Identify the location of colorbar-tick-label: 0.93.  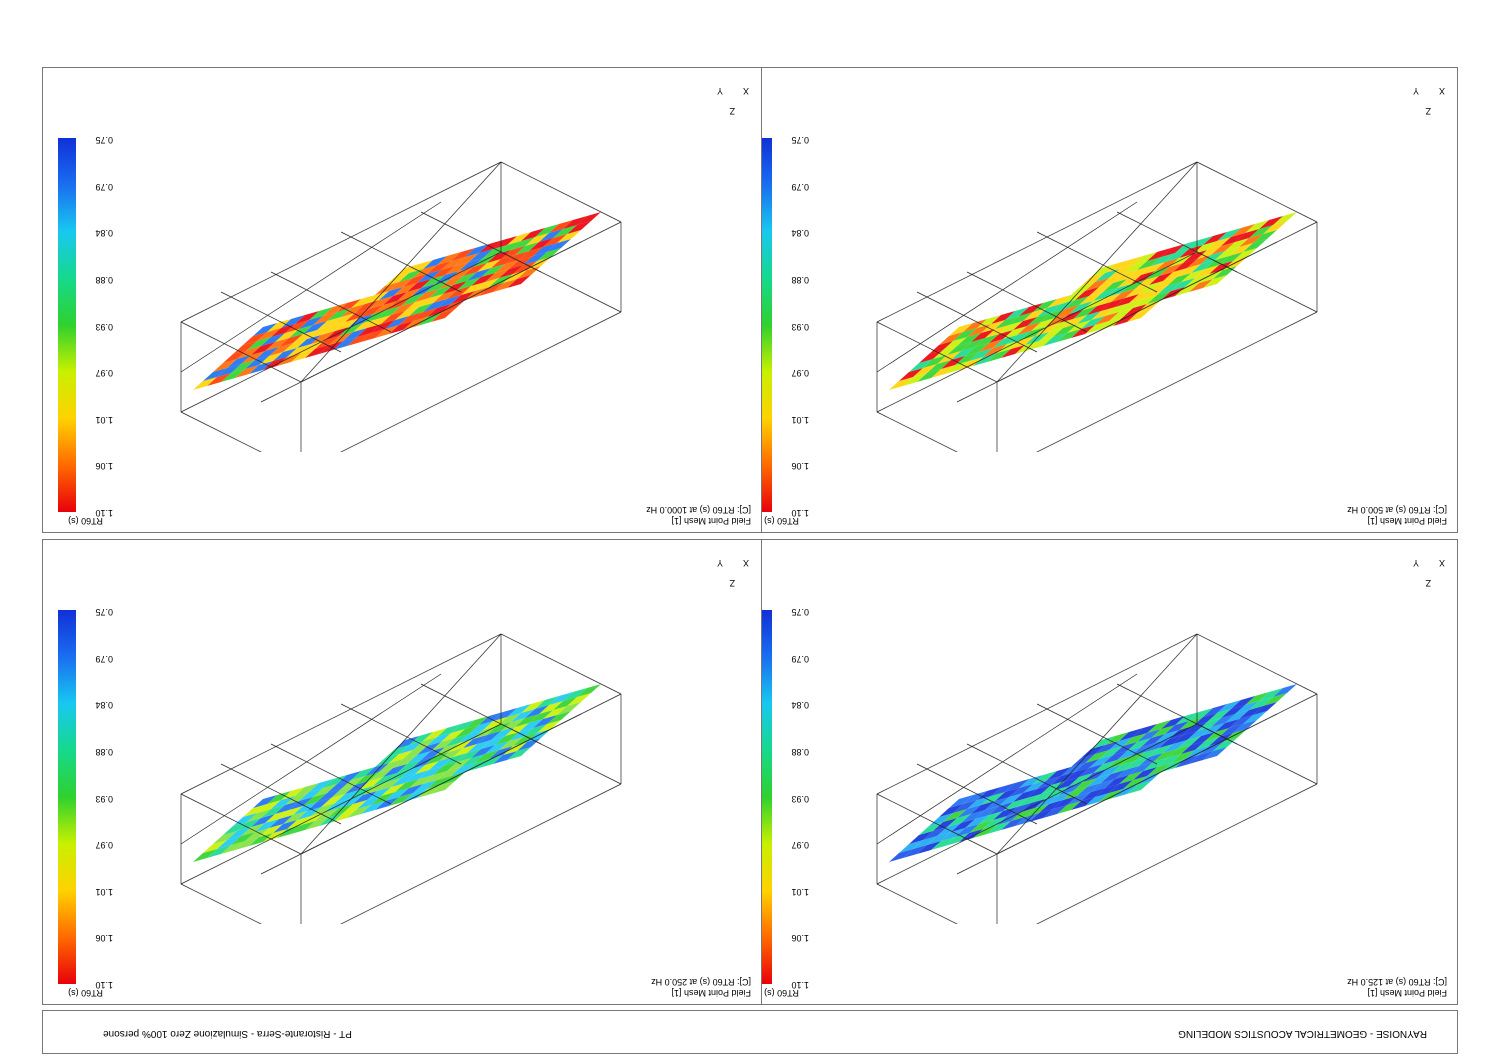
(104, 326).